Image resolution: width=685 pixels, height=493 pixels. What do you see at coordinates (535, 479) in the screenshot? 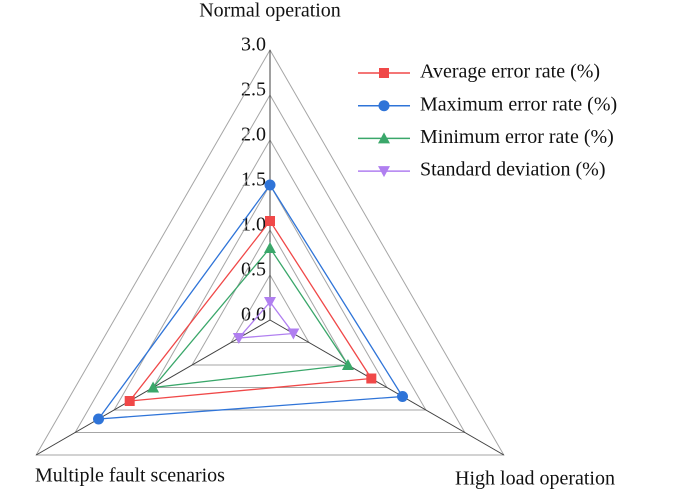
I see `axis-label: High load operation` at bounding box center [535, 479].